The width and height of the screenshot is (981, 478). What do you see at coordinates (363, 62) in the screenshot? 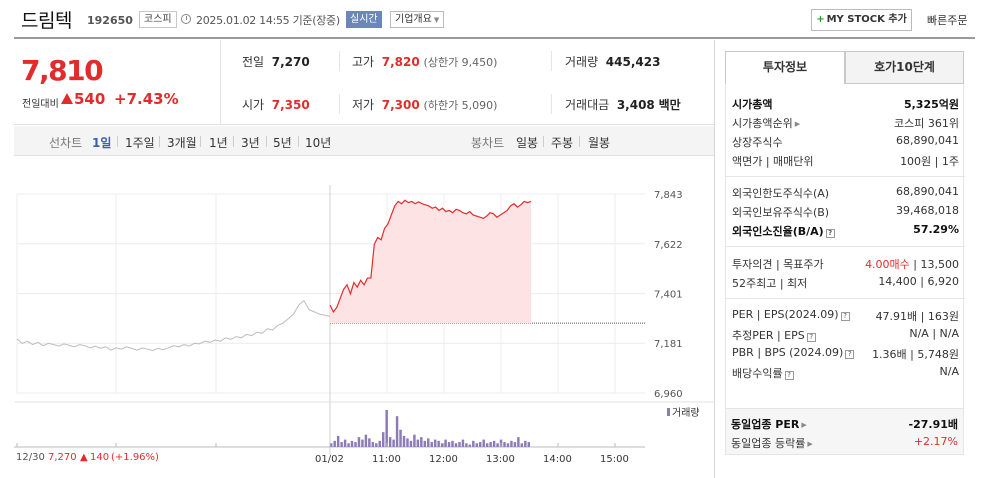
I see `high-label: 고가` at bounding box center [363, 62].